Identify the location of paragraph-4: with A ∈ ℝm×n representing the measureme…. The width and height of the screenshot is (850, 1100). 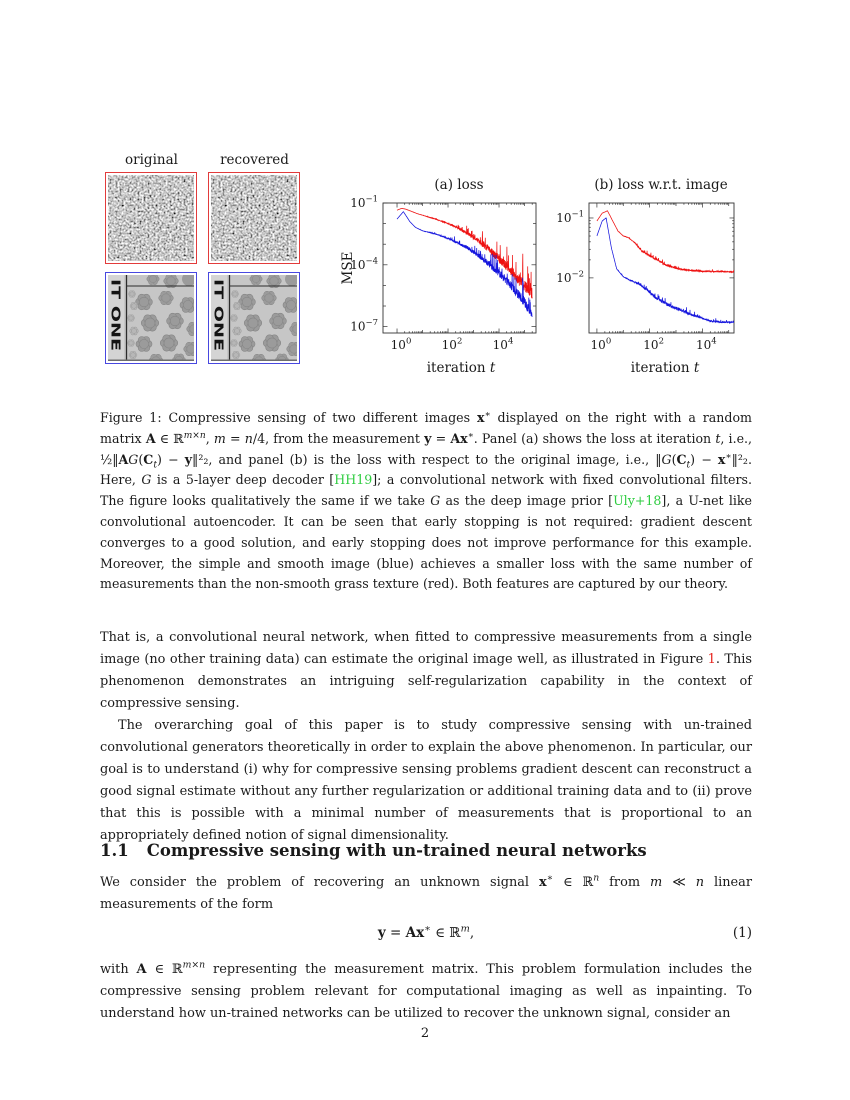
(426, 990).